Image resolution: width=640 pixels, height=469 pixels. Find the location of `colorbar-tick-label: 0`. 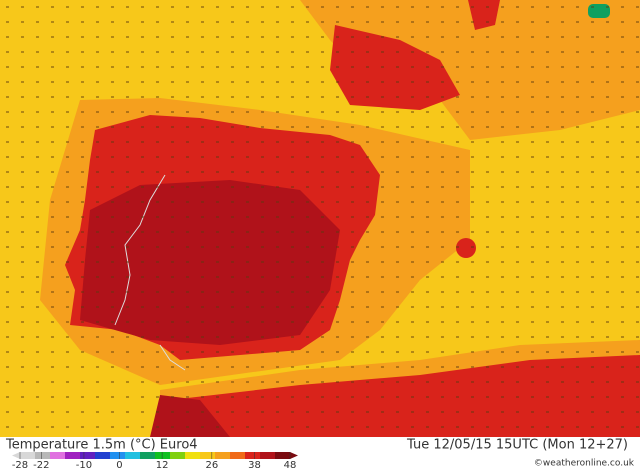

colorbar-tick-label: 0 is located at coordinates (119, 464).